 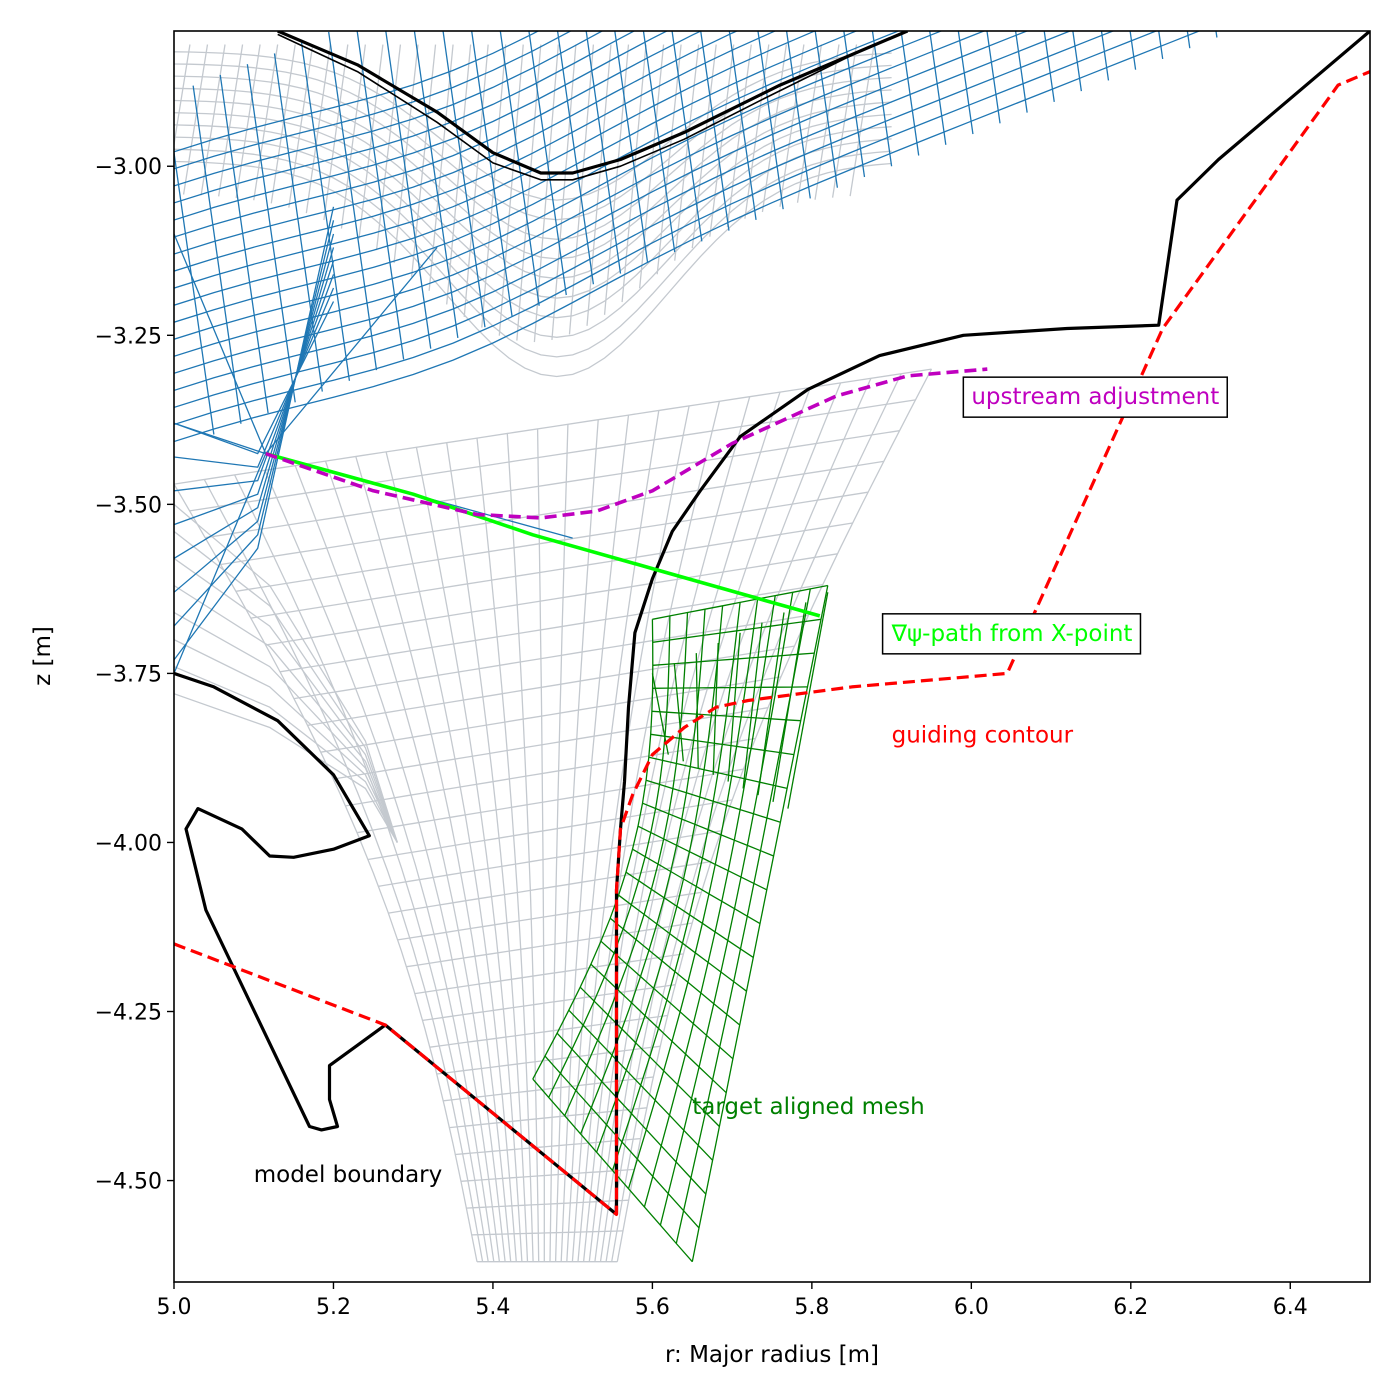 What do you see at coordinates (732, 1301) in the screenshot?
I see `x-axis-ticks: 5.0 5.2 5.4 5.6 5.8 6.0 6.2 6.4` at bounding box center [732, 1301].